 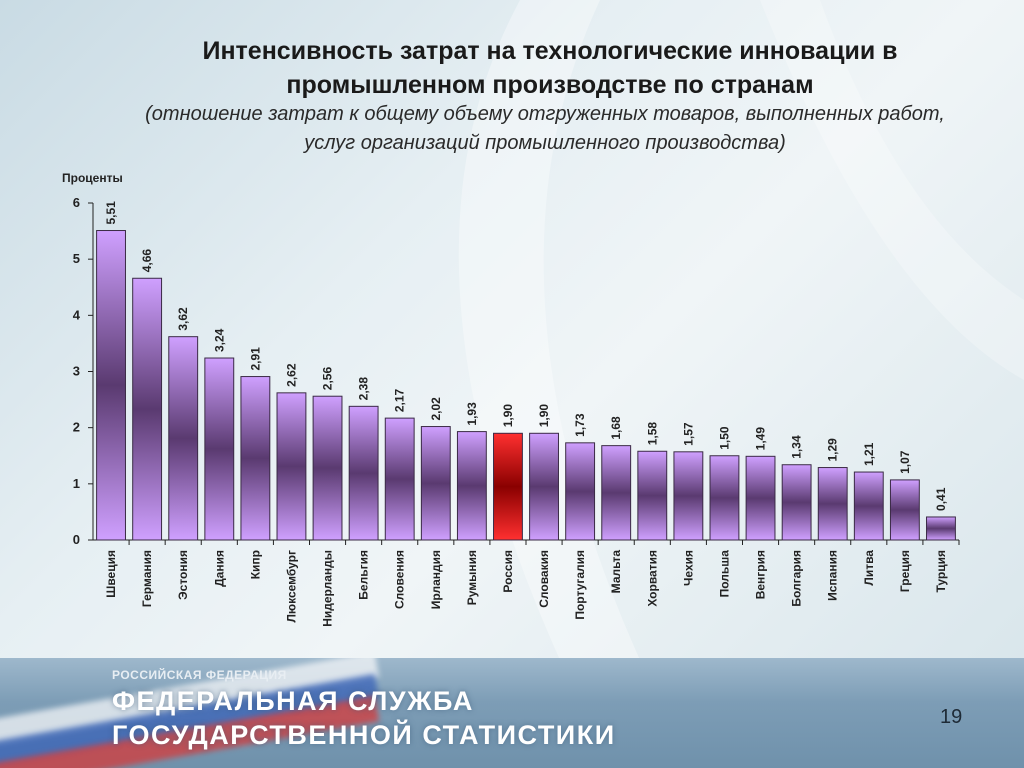 I want to click on chart-title-line-2: промышленном производстве по странам, so click(x=550, y=85).